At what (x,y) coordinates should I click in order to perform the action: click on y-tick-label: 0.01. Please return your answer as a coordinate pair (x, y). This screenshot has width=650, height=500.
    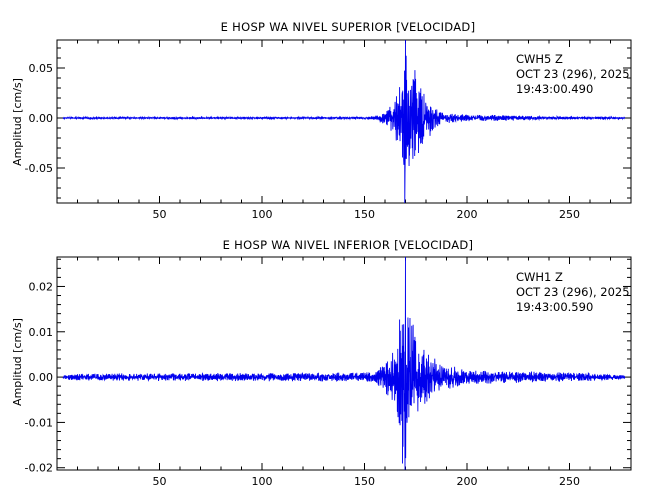
    Looking at the image, I should click on (41, 332).